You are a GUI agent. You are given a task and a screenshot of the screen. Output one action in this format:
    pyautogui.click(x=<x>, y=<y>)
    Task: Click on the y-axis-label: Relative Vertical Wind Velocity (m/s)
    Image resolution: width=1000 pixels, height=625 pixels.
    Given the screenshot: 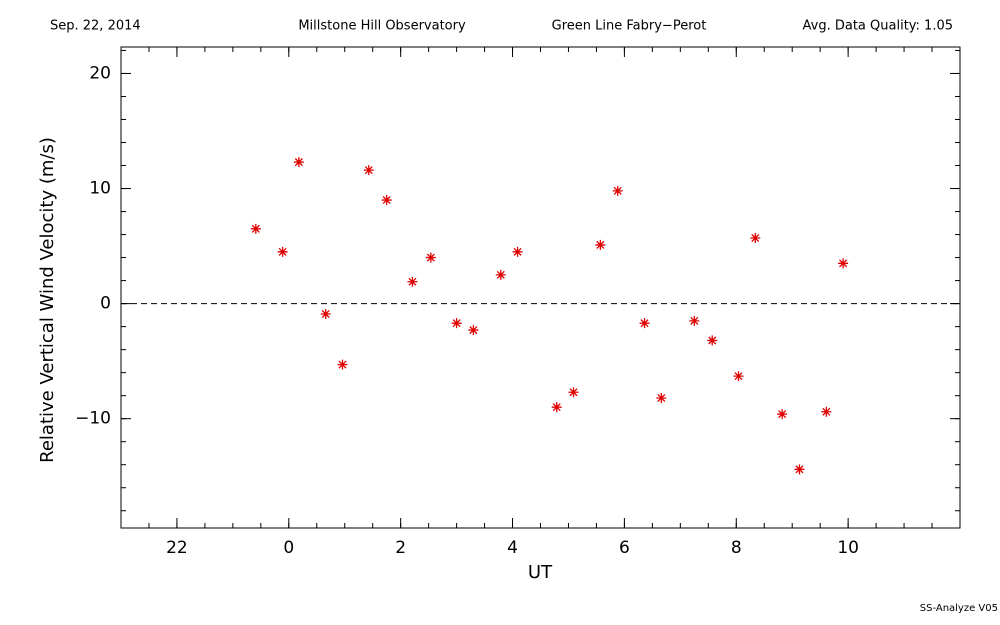 What is the action you would take?
    pyautogui.click(x=47, y=300)
    